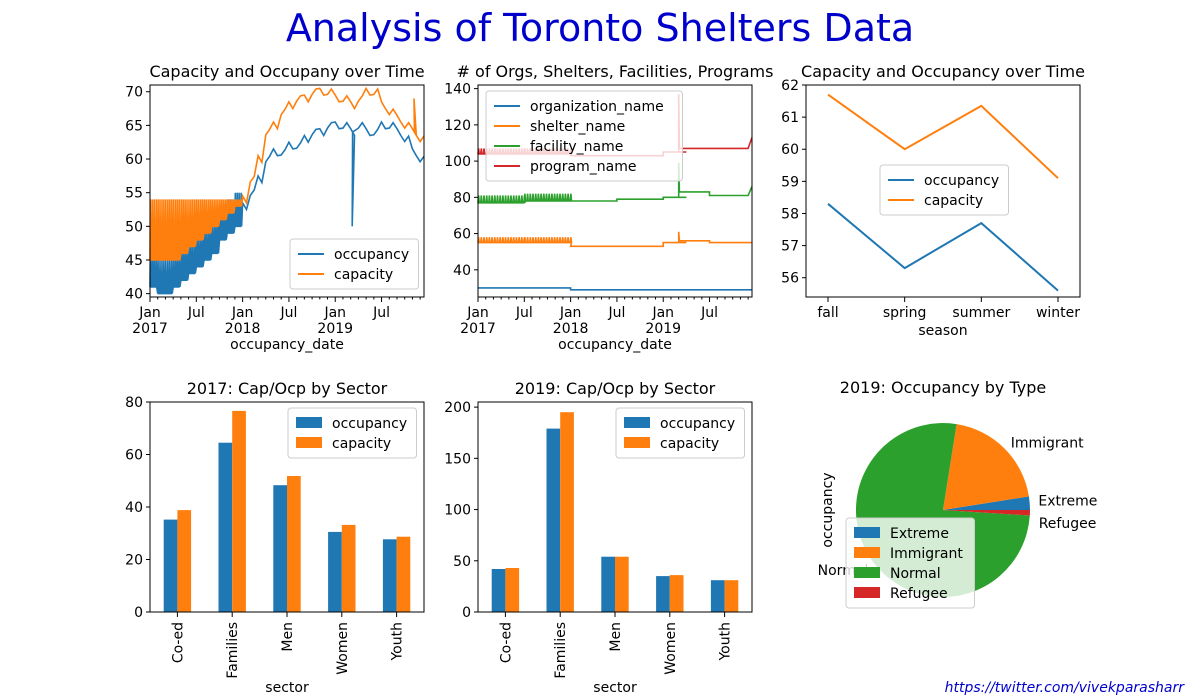 The width and height of the screenshot is (1200, 700). What do you see at coordinates (583, 167) in the screenshot?
I see `legend-label: program_name` at bounding box center [583, 167].